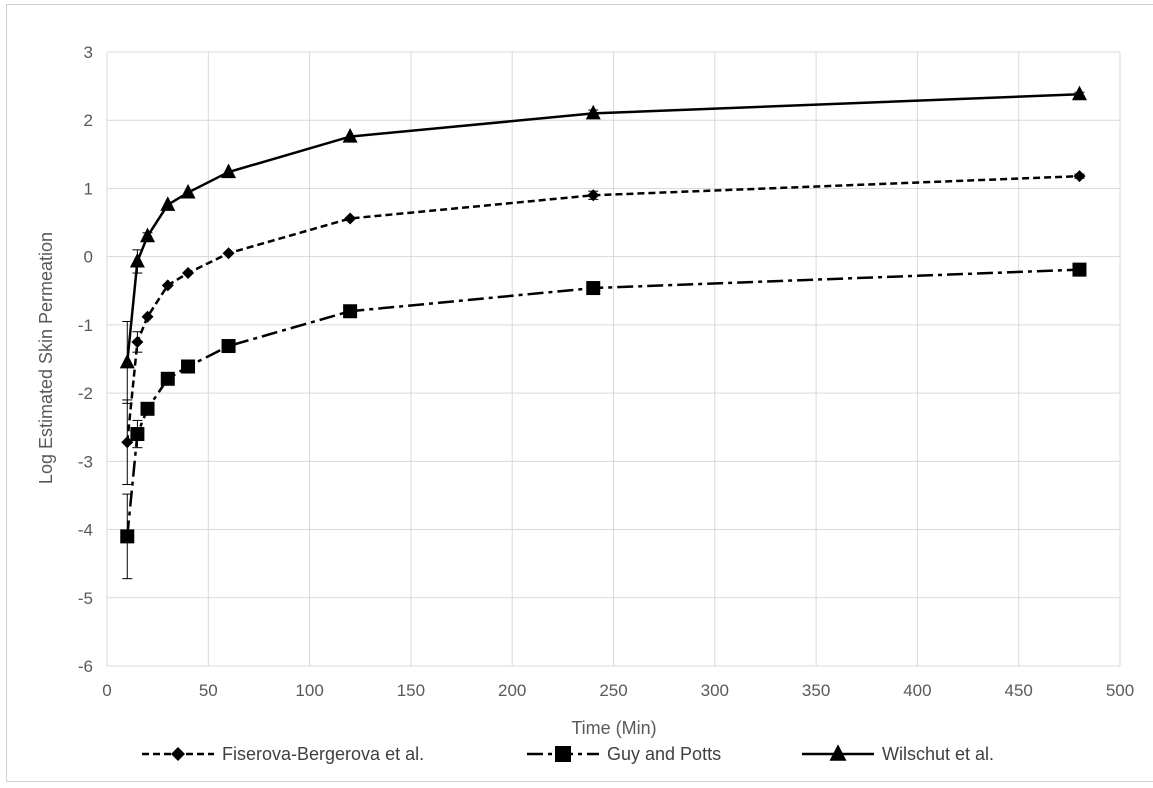 Image resolution: width=1153 pixels, height=788 pixels. I want to click on x-tick-label: 100, so click(309, 690).